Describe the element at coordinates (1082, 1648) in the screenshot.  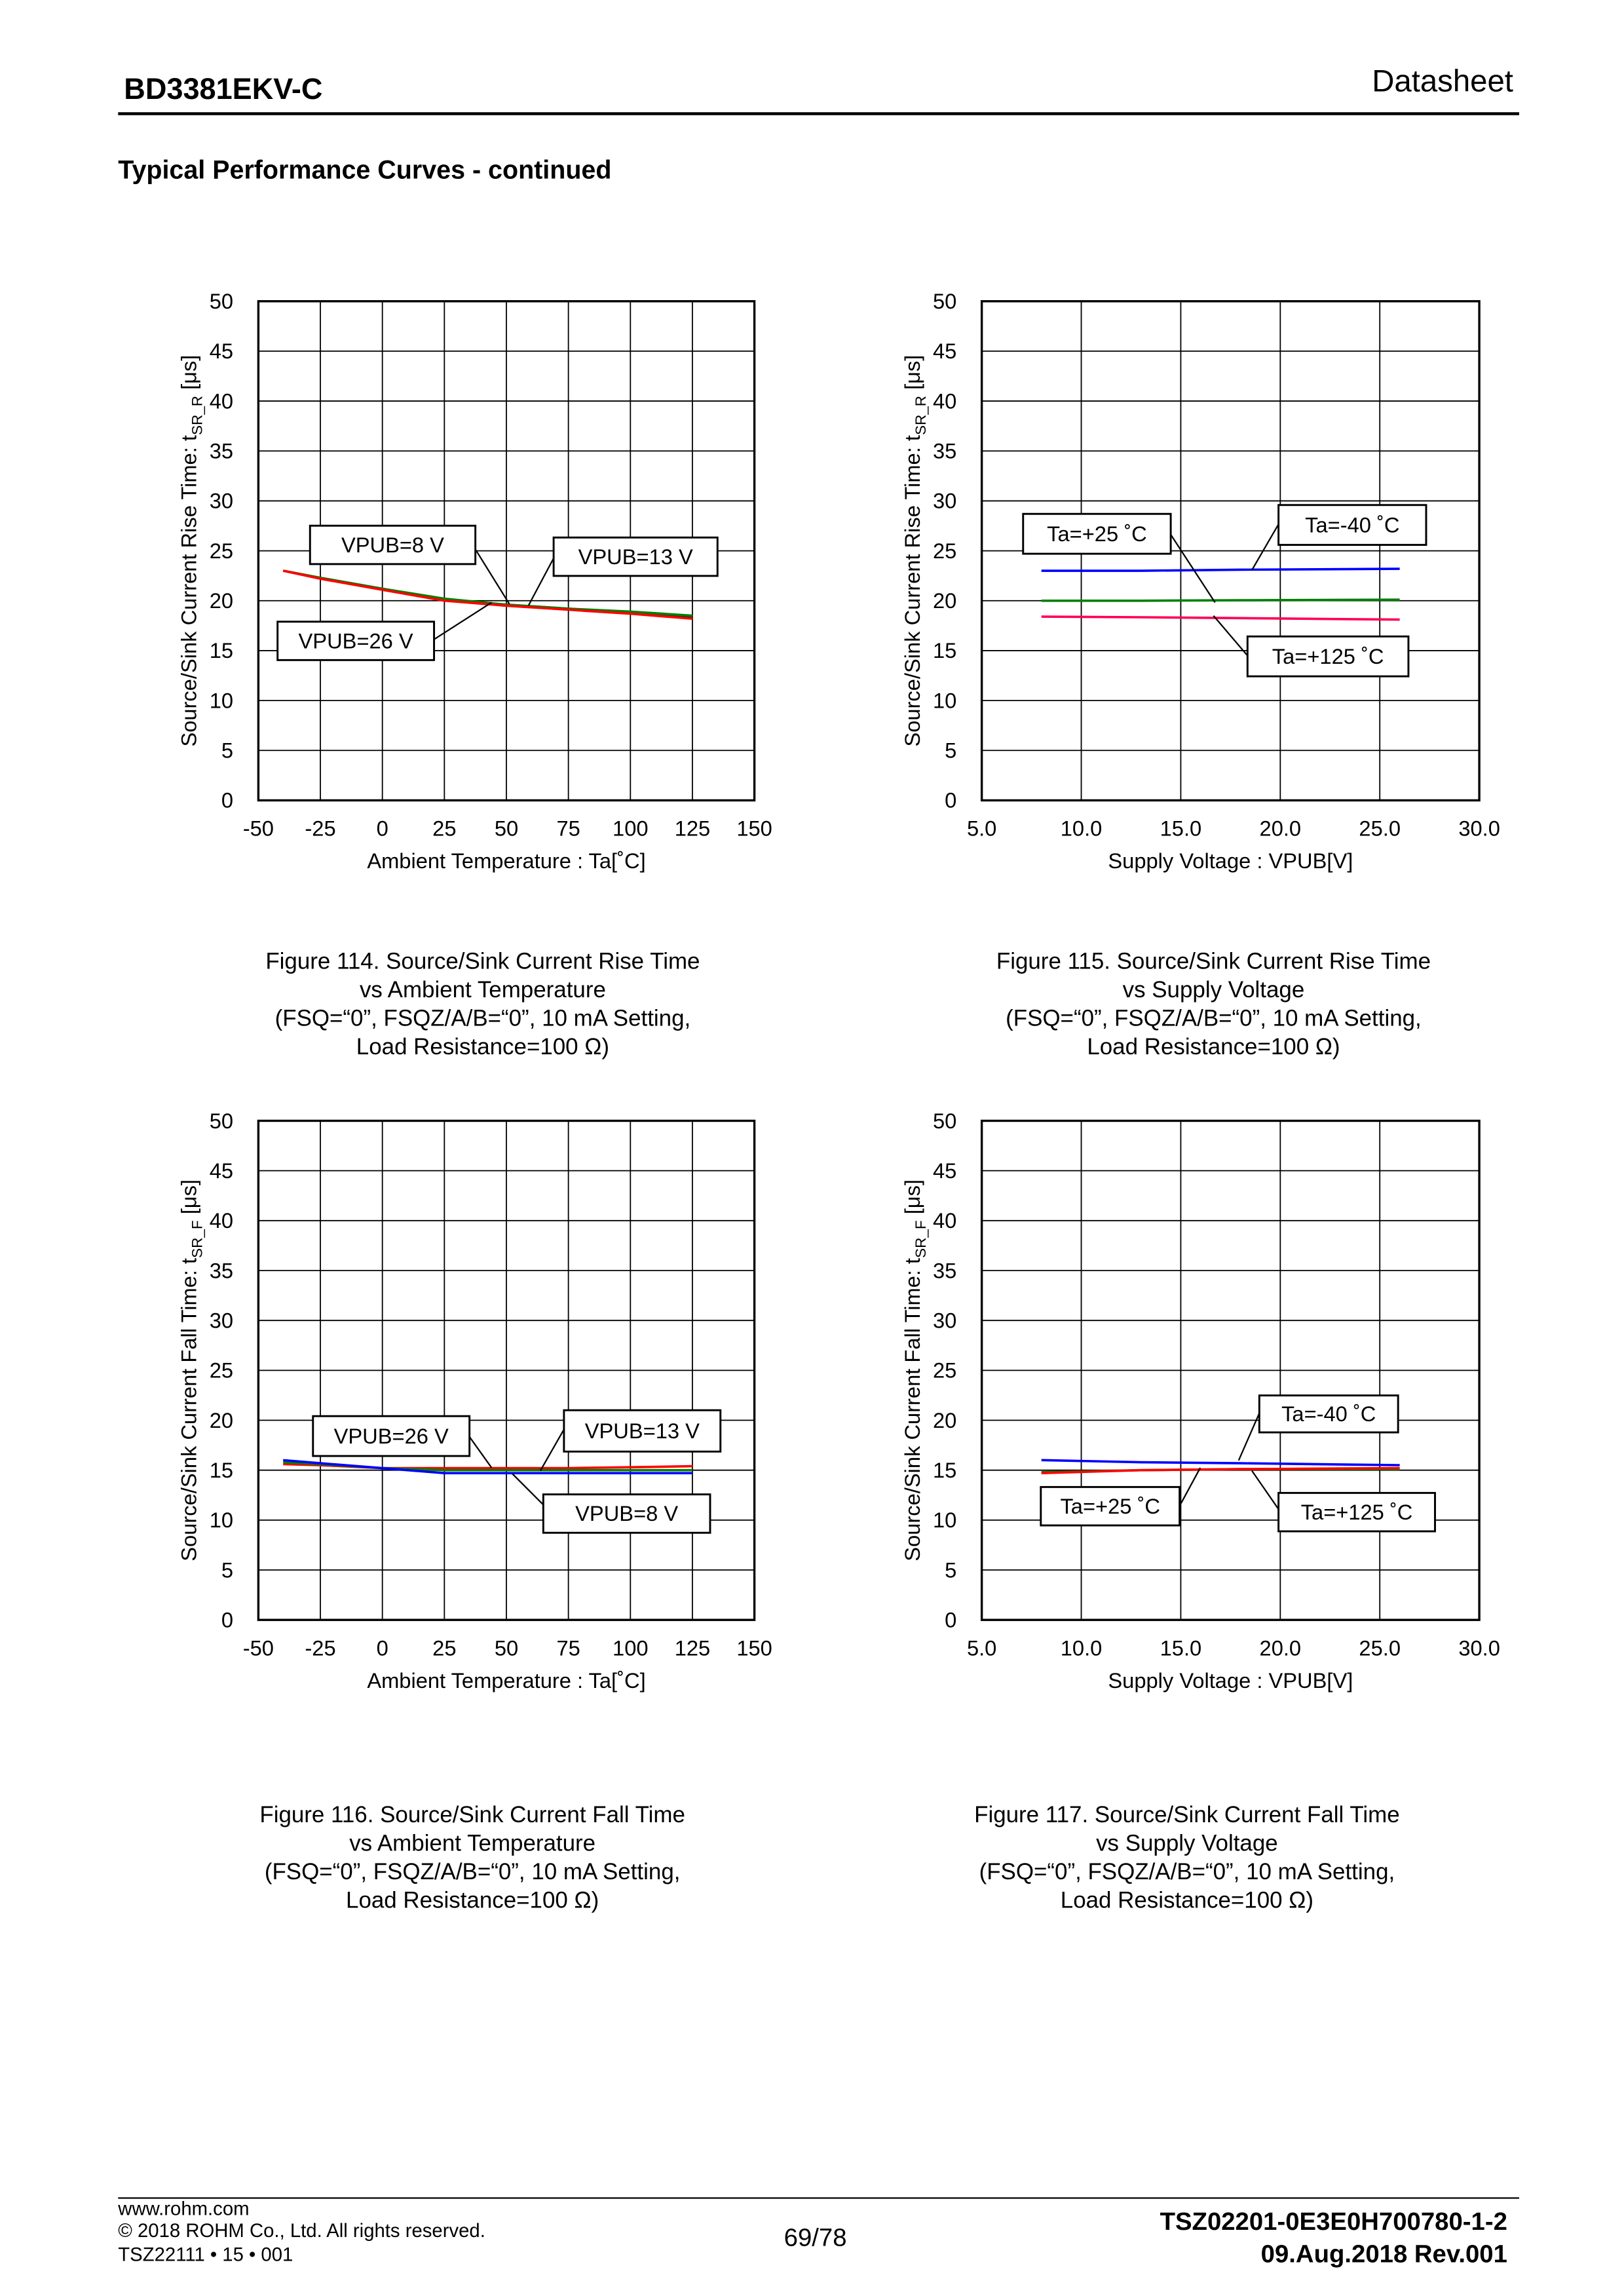
I see `x-tick-label: 10.0` at that location.